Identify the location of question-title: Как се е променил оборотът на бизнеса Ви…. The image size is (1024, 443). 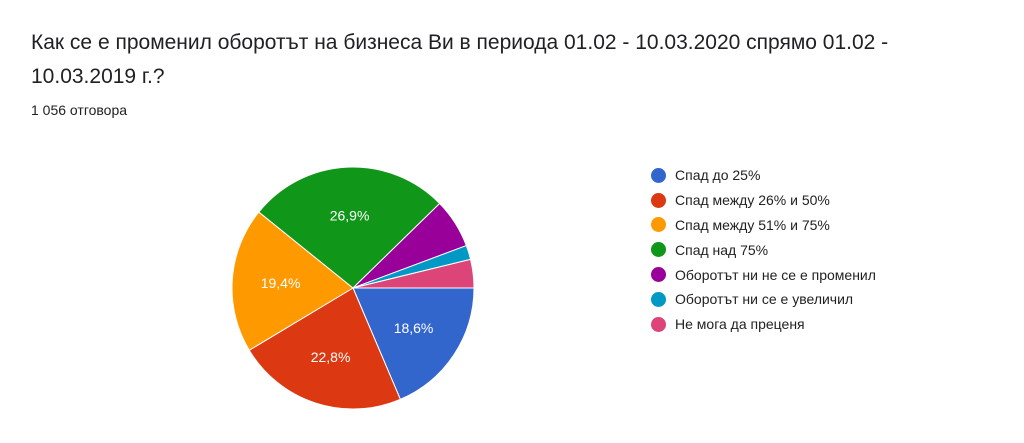
(460, 59).